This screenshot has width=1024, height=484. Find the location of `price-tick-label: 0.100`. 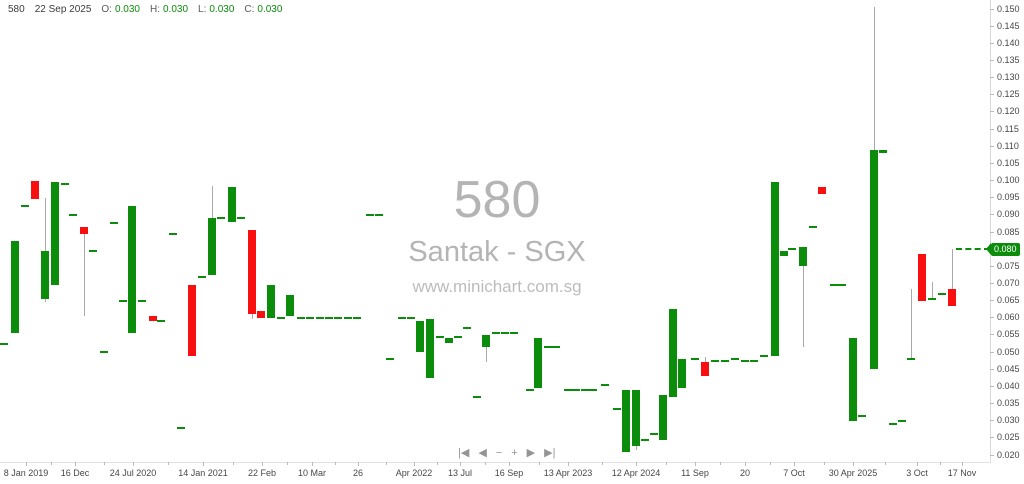

price-tick-label: 0.100 is located at coordinates (1008, 180).